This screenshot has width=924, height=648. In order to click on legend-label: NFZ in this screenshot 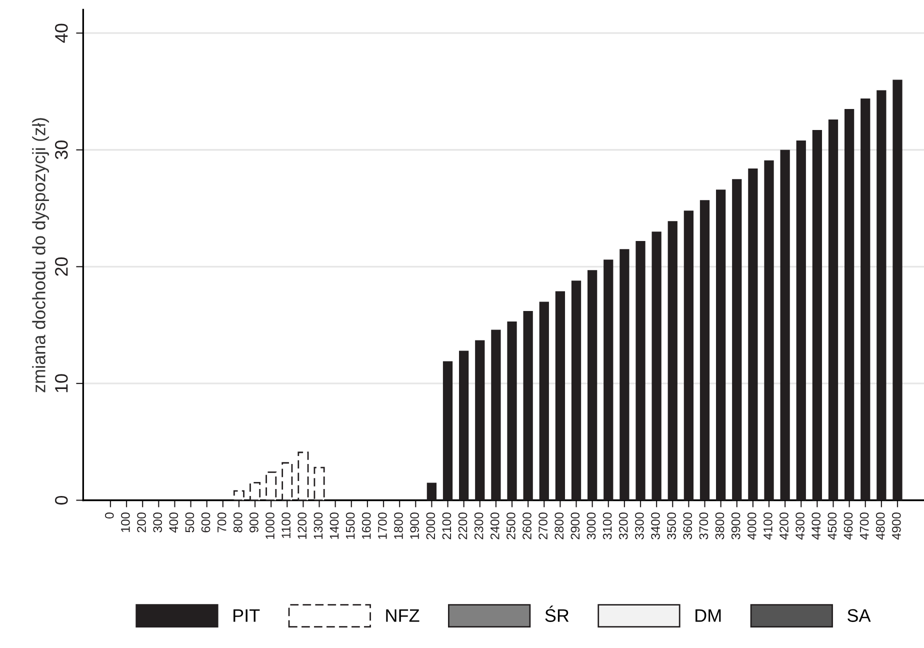, I will do `click(403, 615)`.